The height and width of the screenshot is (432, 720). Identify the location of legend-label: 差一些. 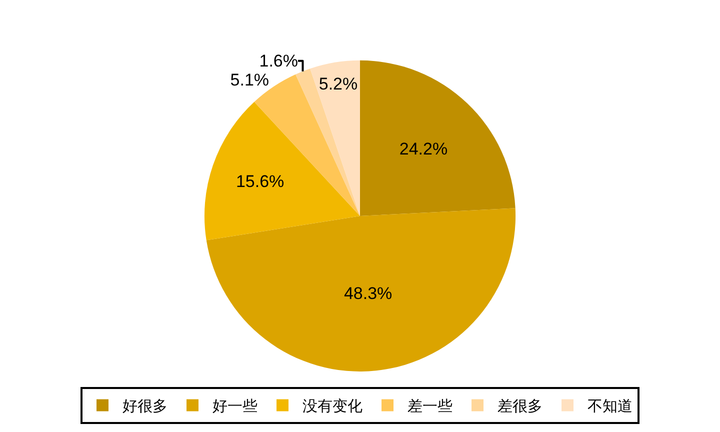
(430, 406).